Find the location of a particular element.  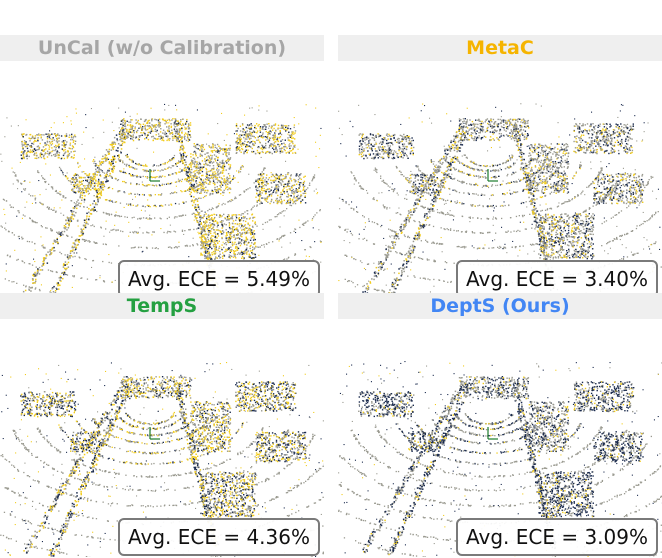

panel-title-depts: DeptS (Ours) is located at coordinates (500, 306).